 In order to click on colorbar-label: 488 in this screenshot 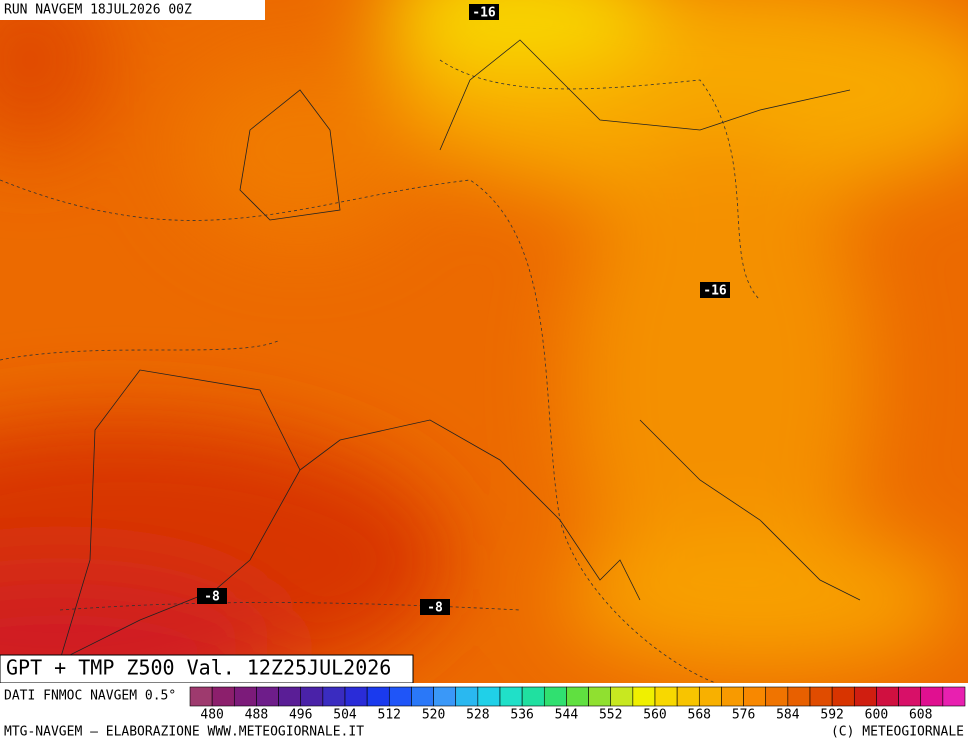, I will do `click(256, 715)`.